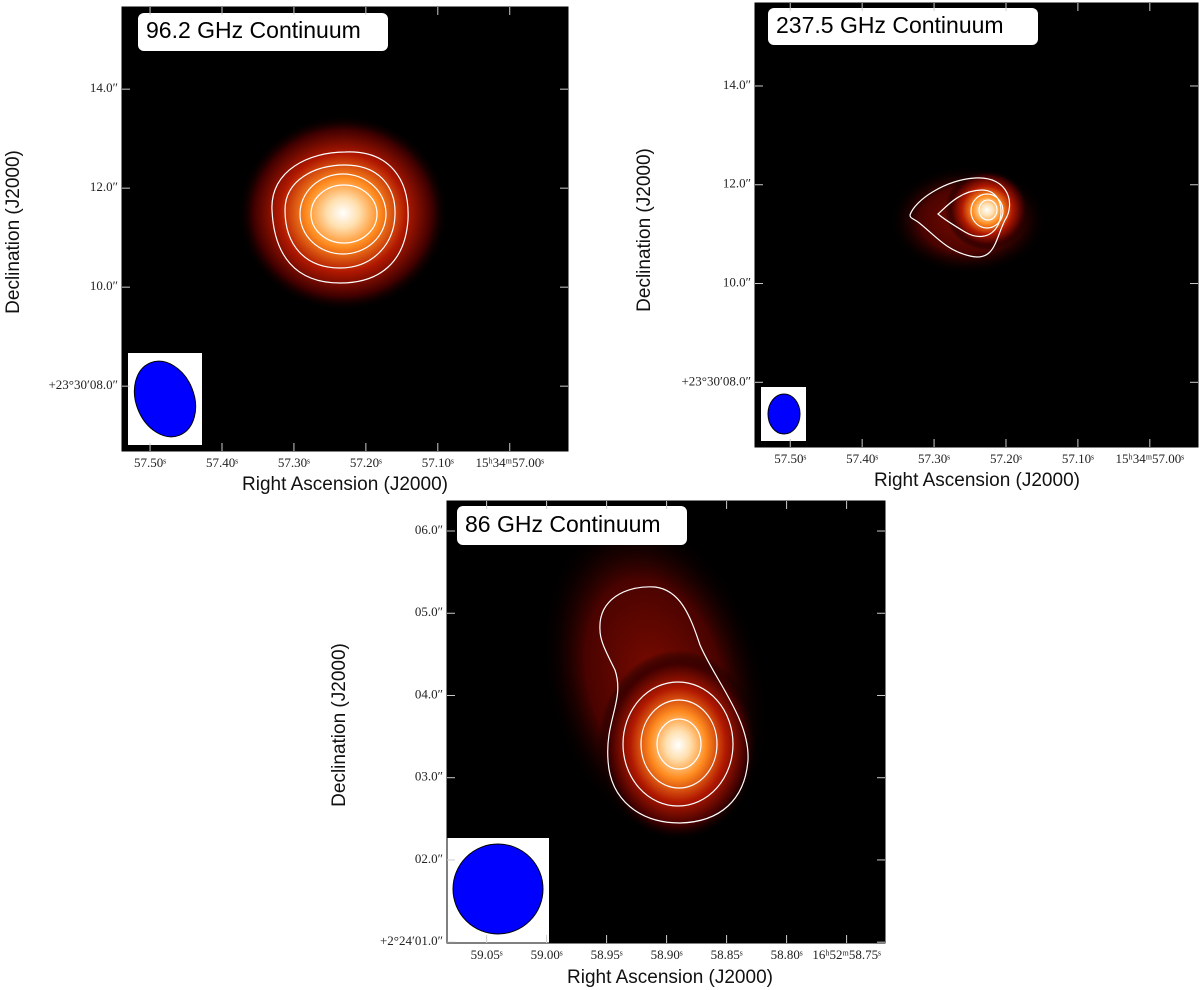 The width and height of the screenshot is (1200, 990). Describe the element at coordinates (429, 858) in the screenshot. I see `y-tick-label: 02.0″` at that location.